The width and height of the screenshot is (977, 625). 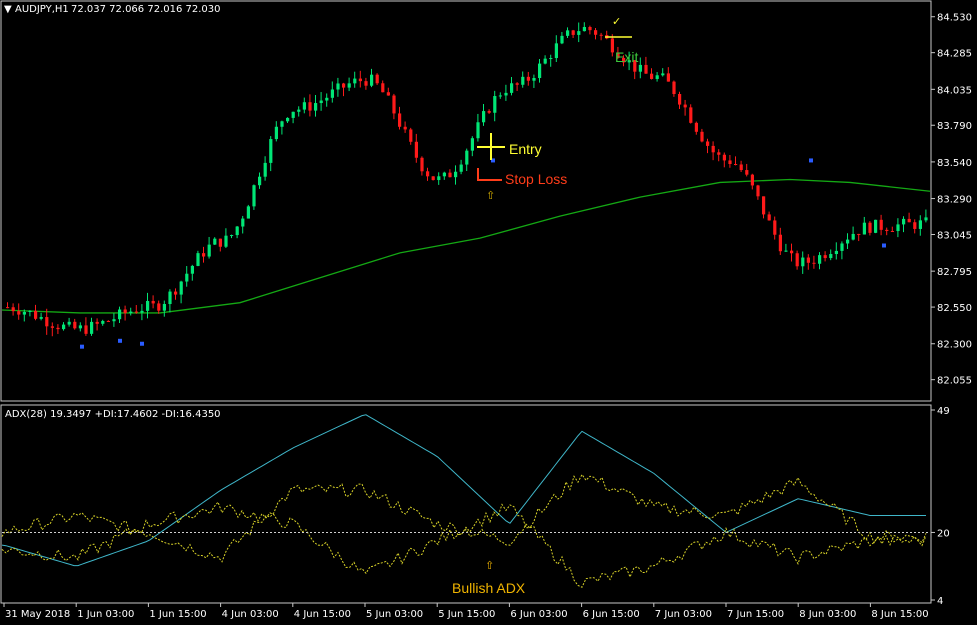 What do you see at coordinates (954, 308) in the screenshot?
I see `price-tick-label: 82.550` at bounding box center [954, 308].